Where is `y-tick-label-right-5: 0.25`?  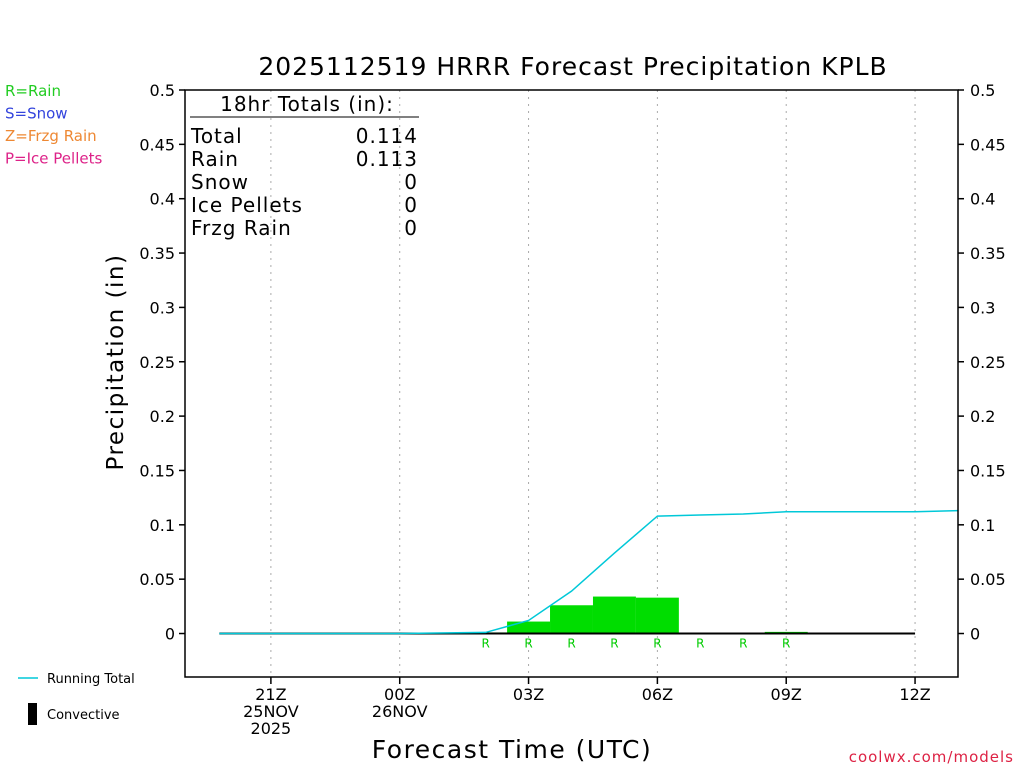
y-tick-label-right-5: 0.25 is located at coordinates (988, 362).